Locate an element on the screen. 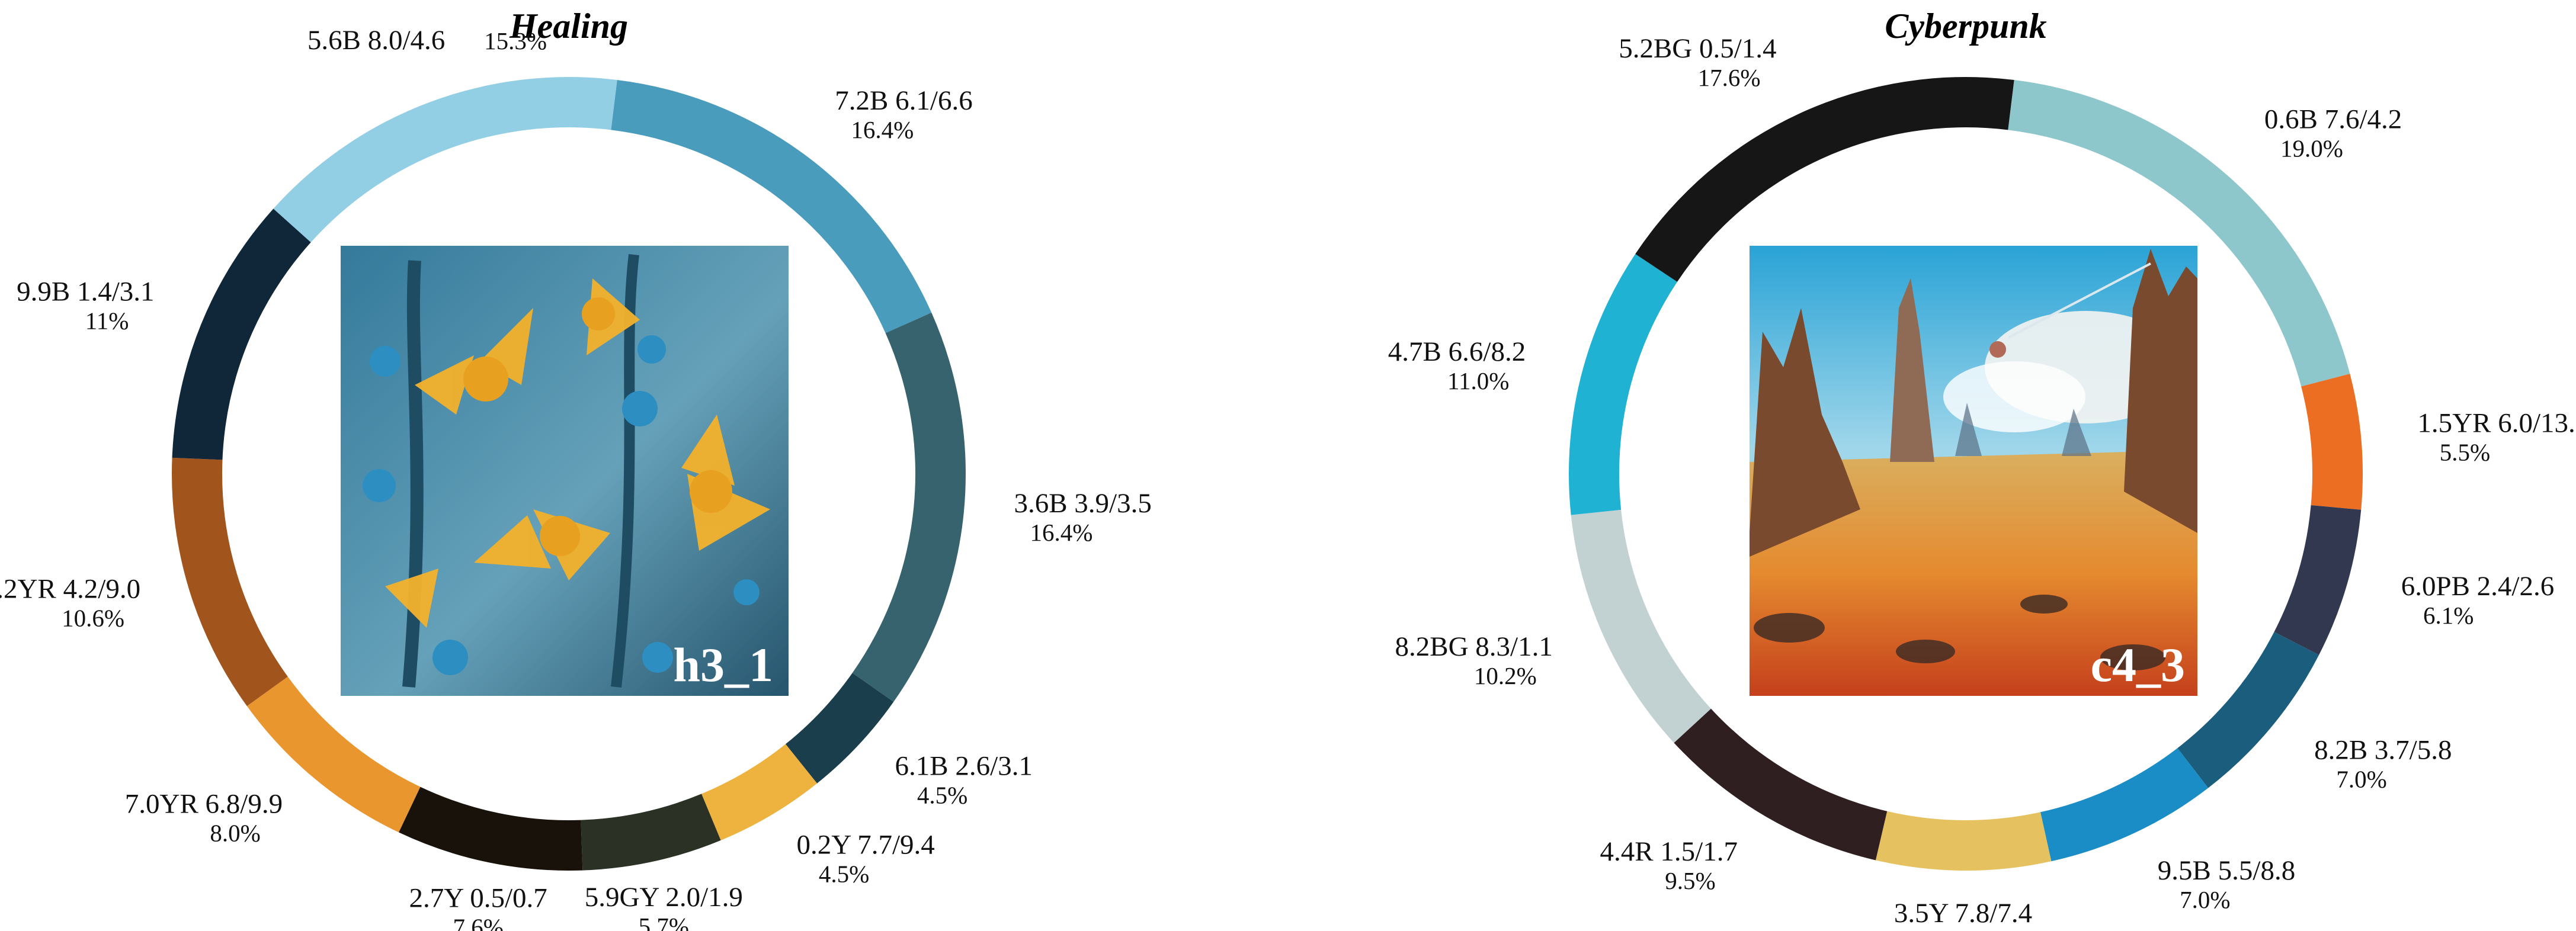 The image size is (2576, 931). slice-percent: 17.6% is located at coordinates (1729, 77).